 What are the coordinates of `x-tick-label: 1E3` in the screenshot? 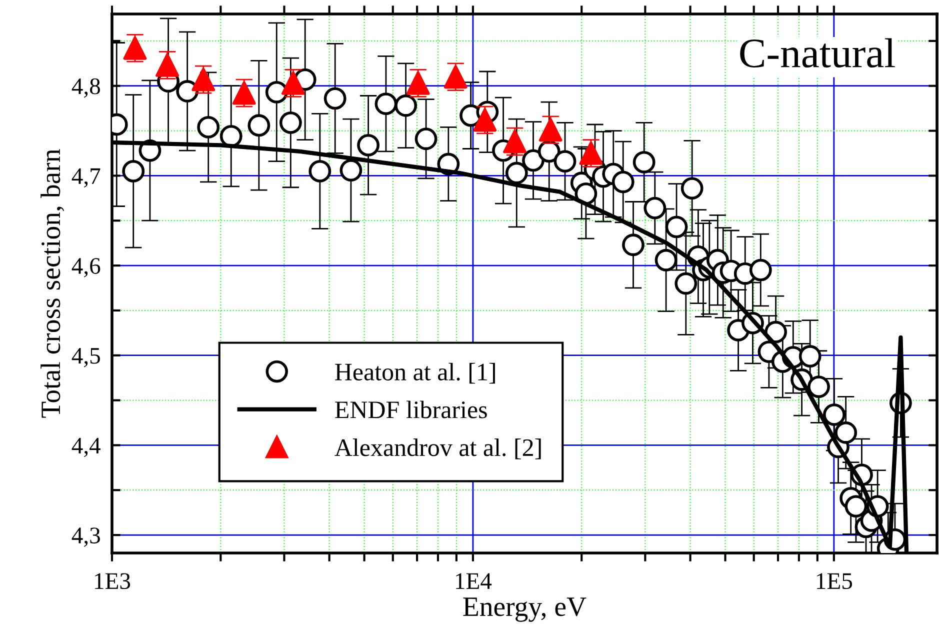 It's located at (112, 581).